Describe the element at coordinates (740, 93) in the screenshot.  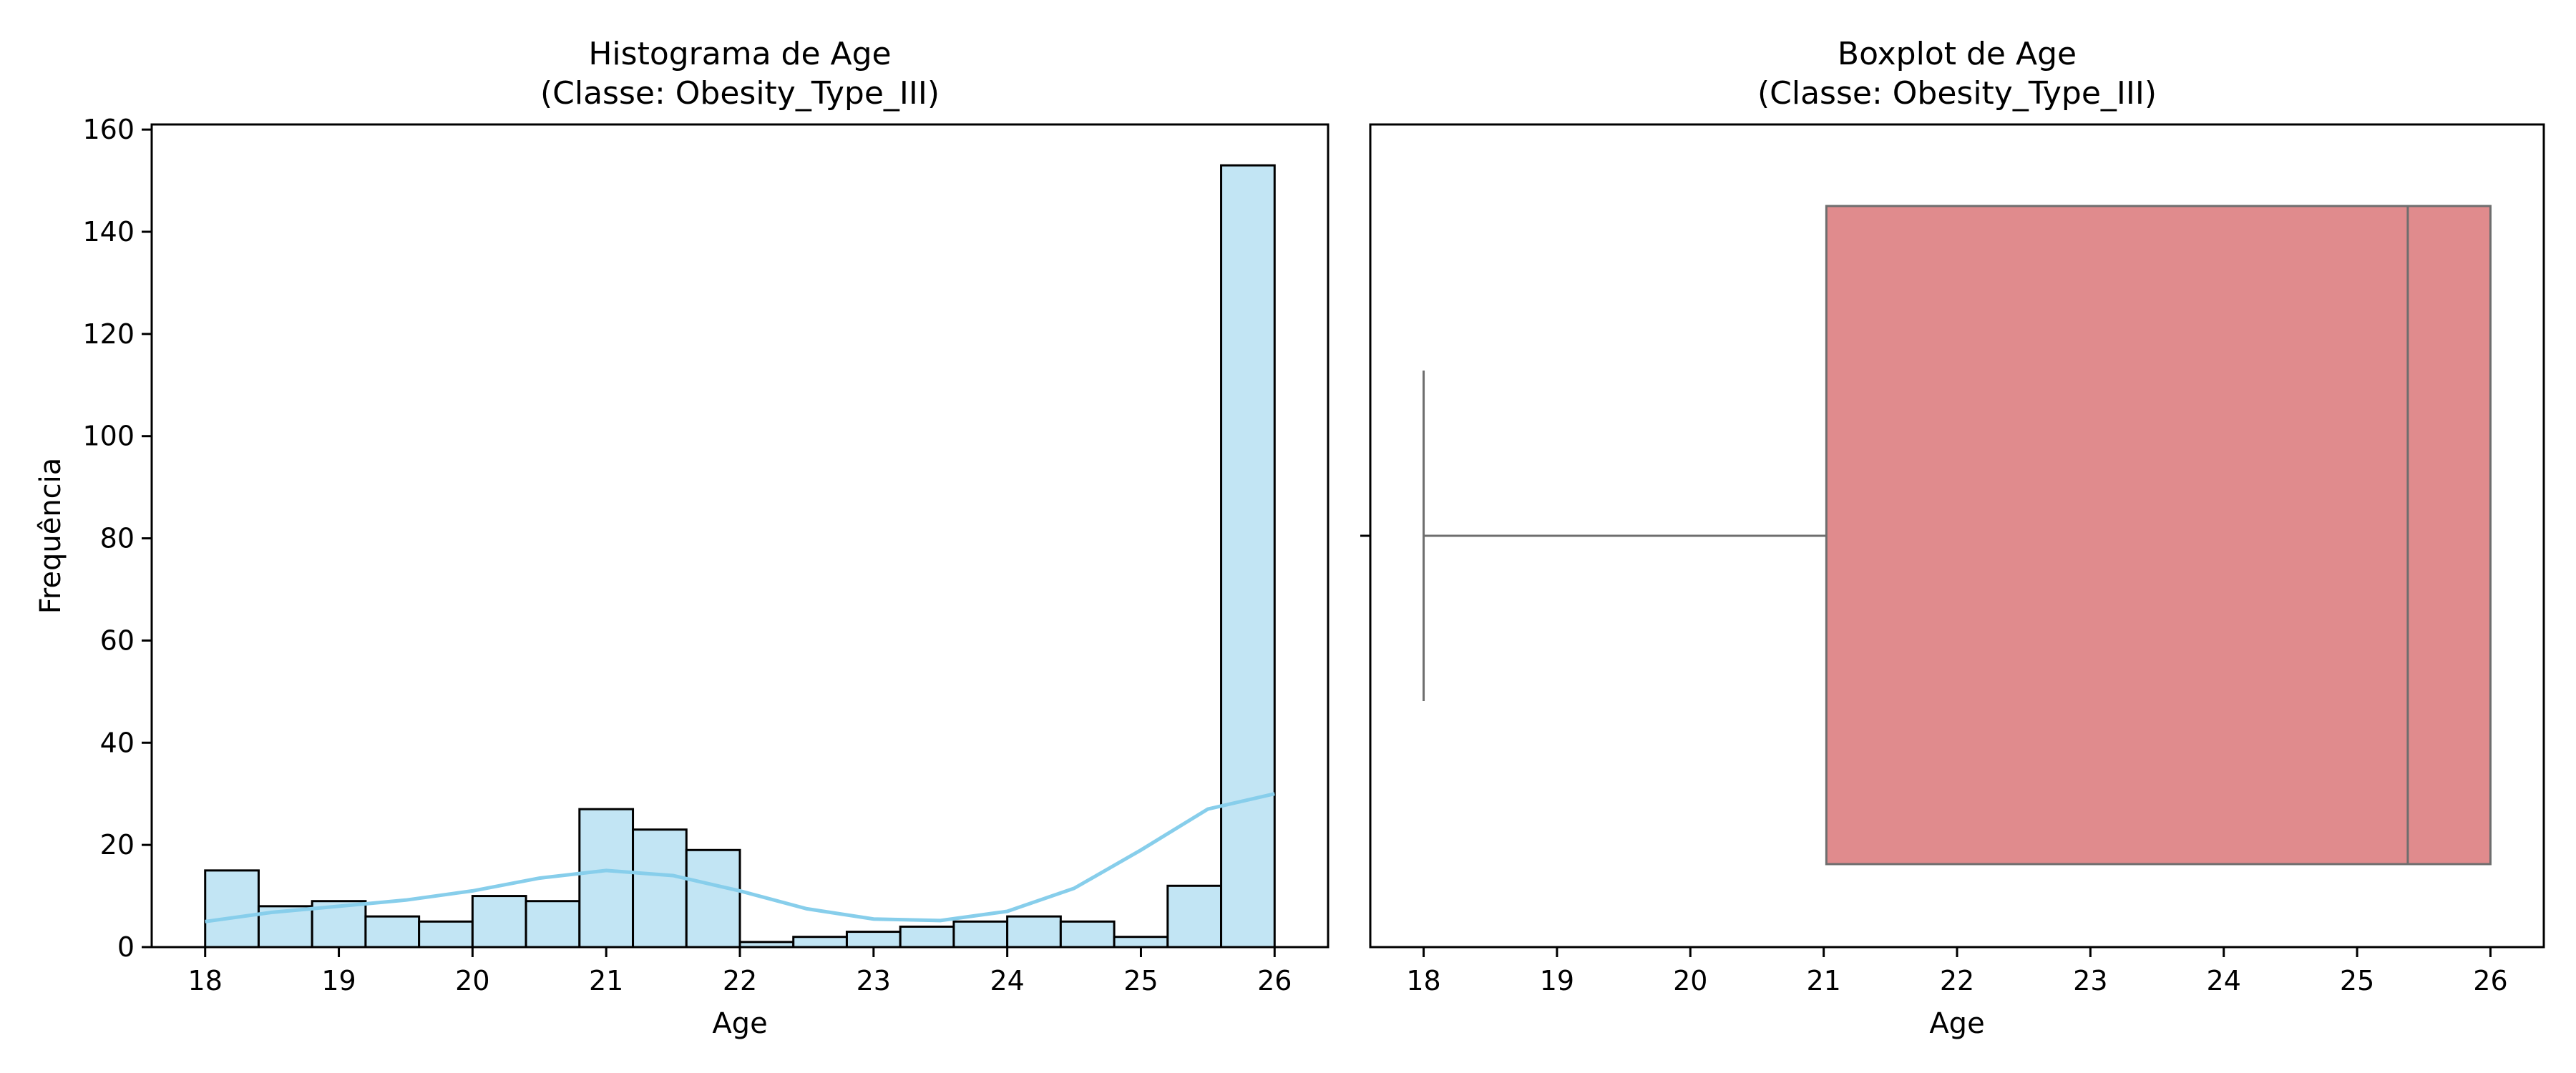
I see `histogram-title-line2: (Classe: Obesity_Type_III)` at that location.